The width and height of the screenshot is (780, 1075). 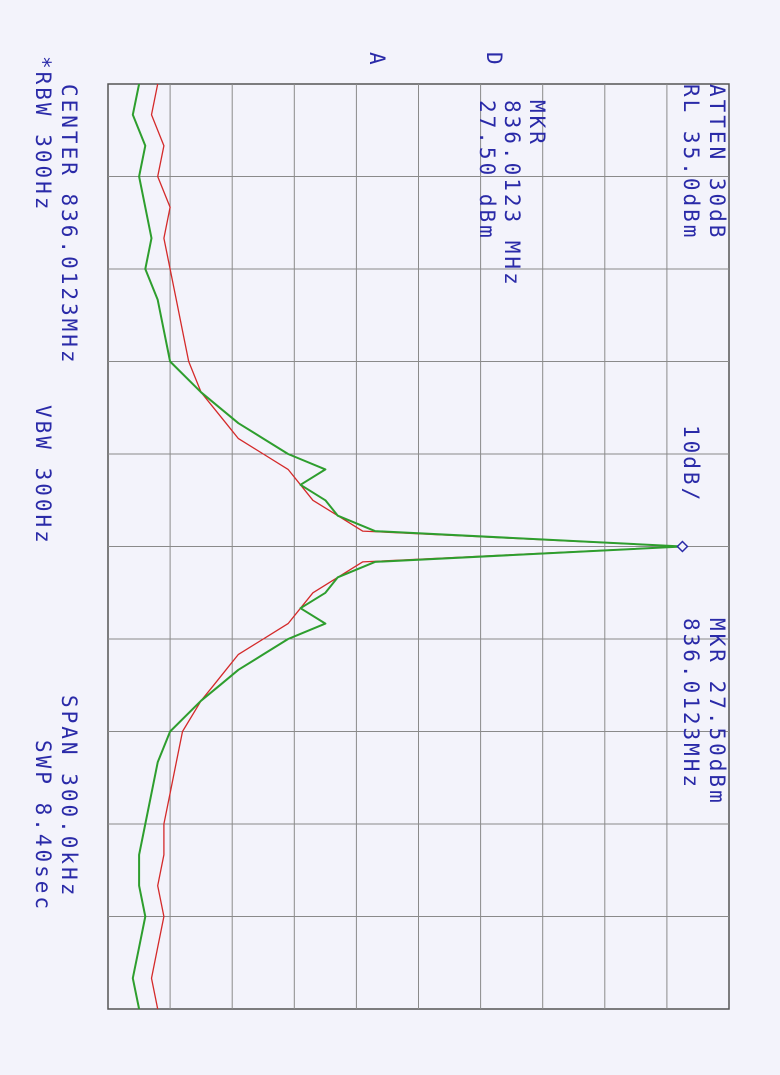 I want to click on marker-top-freq: 836.0123MHz, so click(x=691, y=704).